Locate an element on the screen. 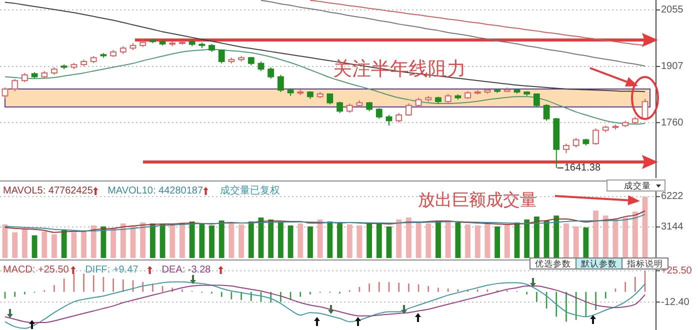  tab-button: 指标说明 is located at coordinates (645, 264).